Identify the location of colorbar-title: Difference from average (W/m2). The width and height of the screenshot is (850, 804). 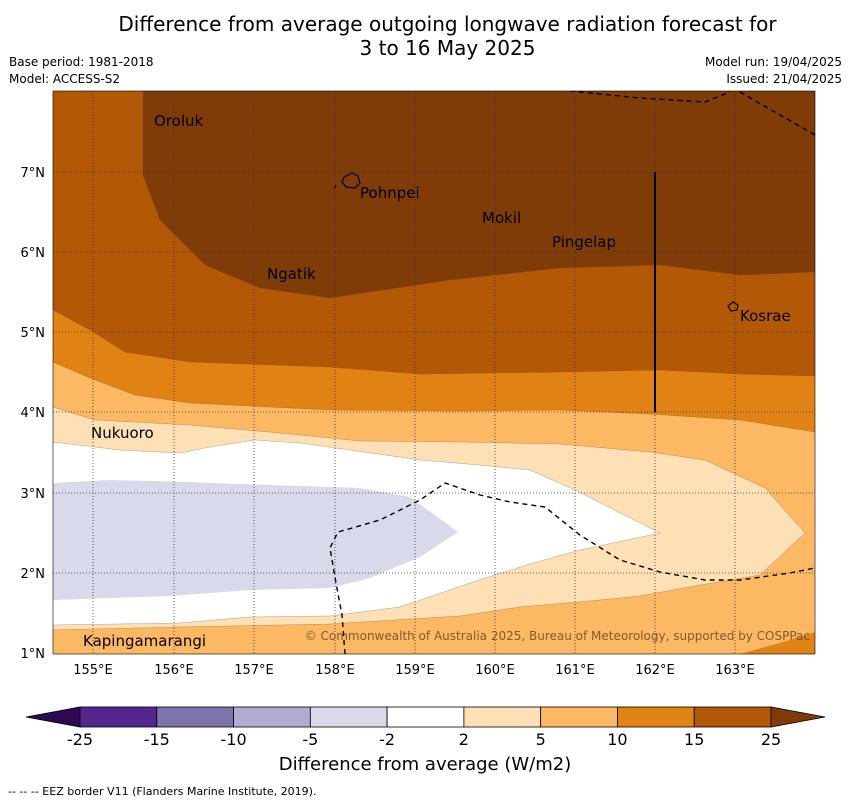
(425, 764).